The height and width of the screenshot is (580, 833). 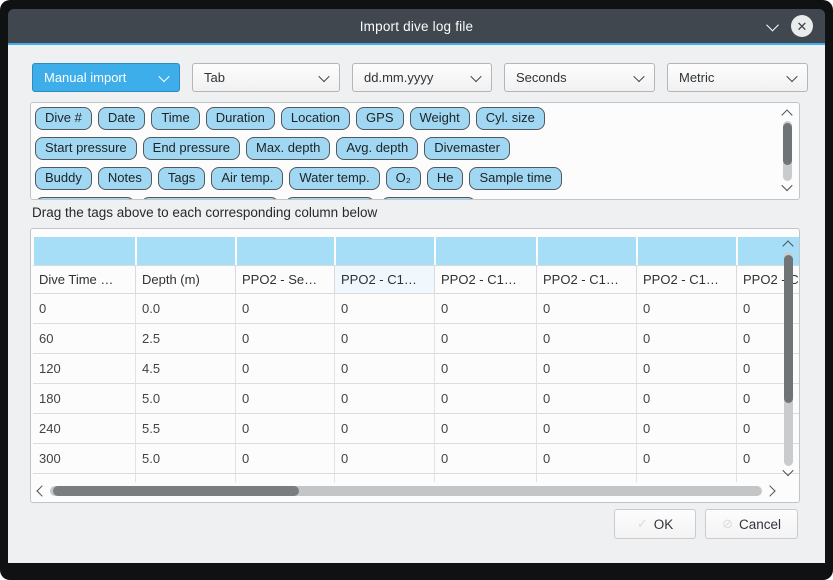 I want to click on draggable-tag: Duration, so click(x=240, y=118).